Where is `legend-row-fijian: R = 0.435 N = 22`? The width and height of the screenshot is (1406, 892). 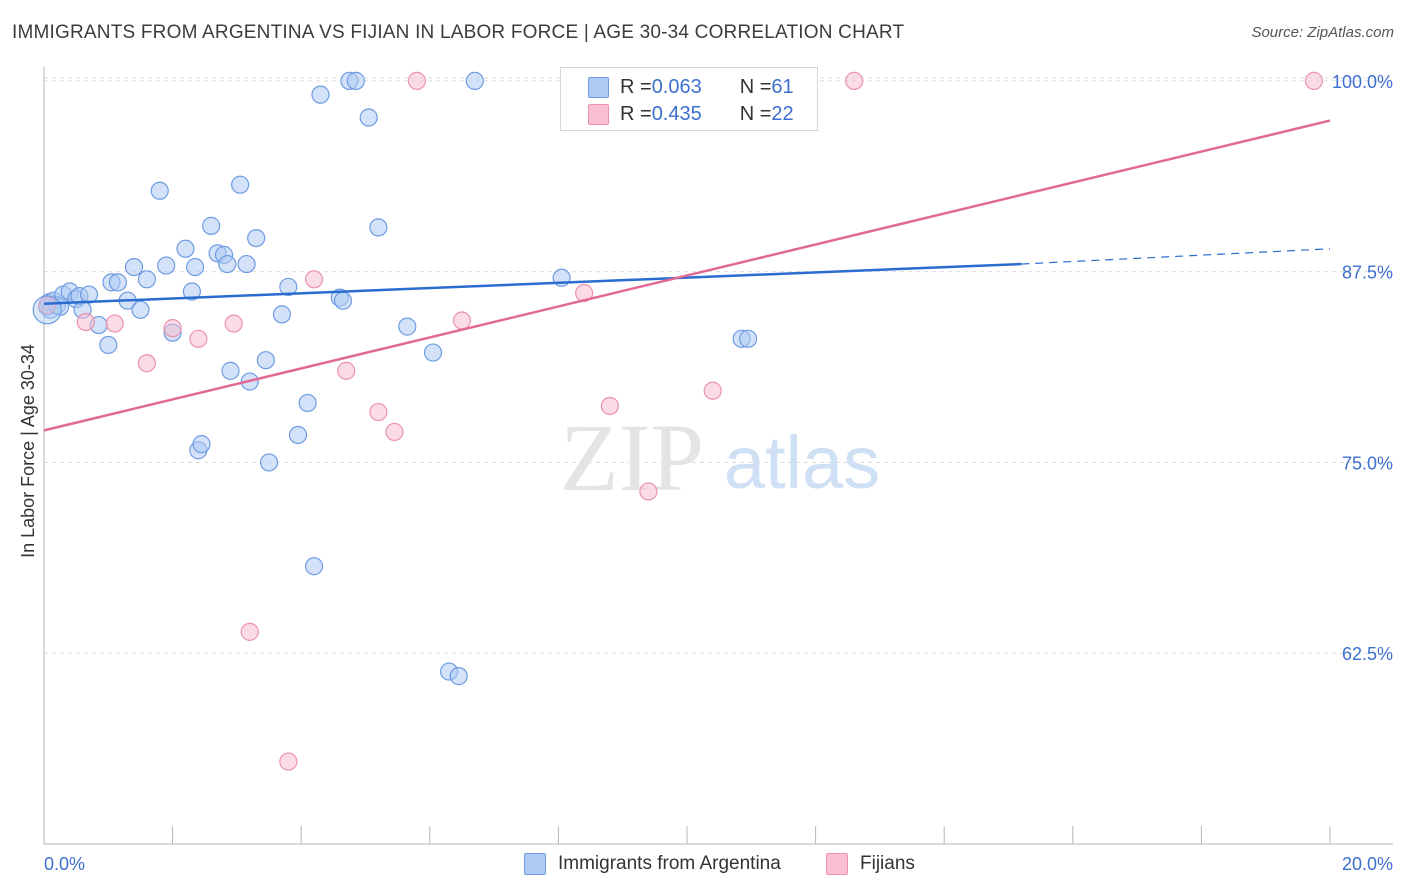
legend-row-fijian: R = 0.435 N = 22 is located at coordinates (707, 114).